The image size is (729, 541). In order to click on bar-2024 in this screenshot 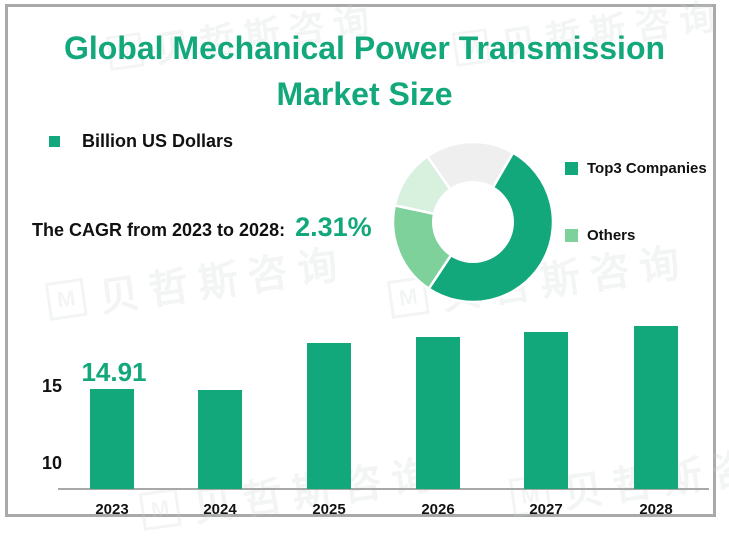, I will do `click(220, 439)`.